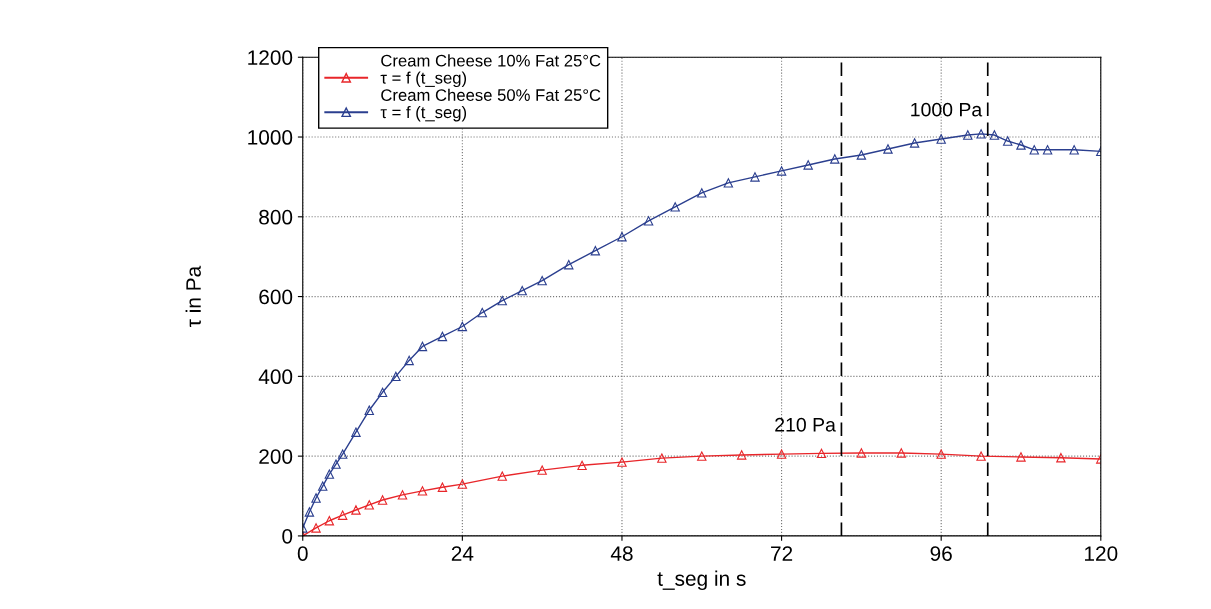  I want to click on x-tick-label: 72, so click(782, 553).